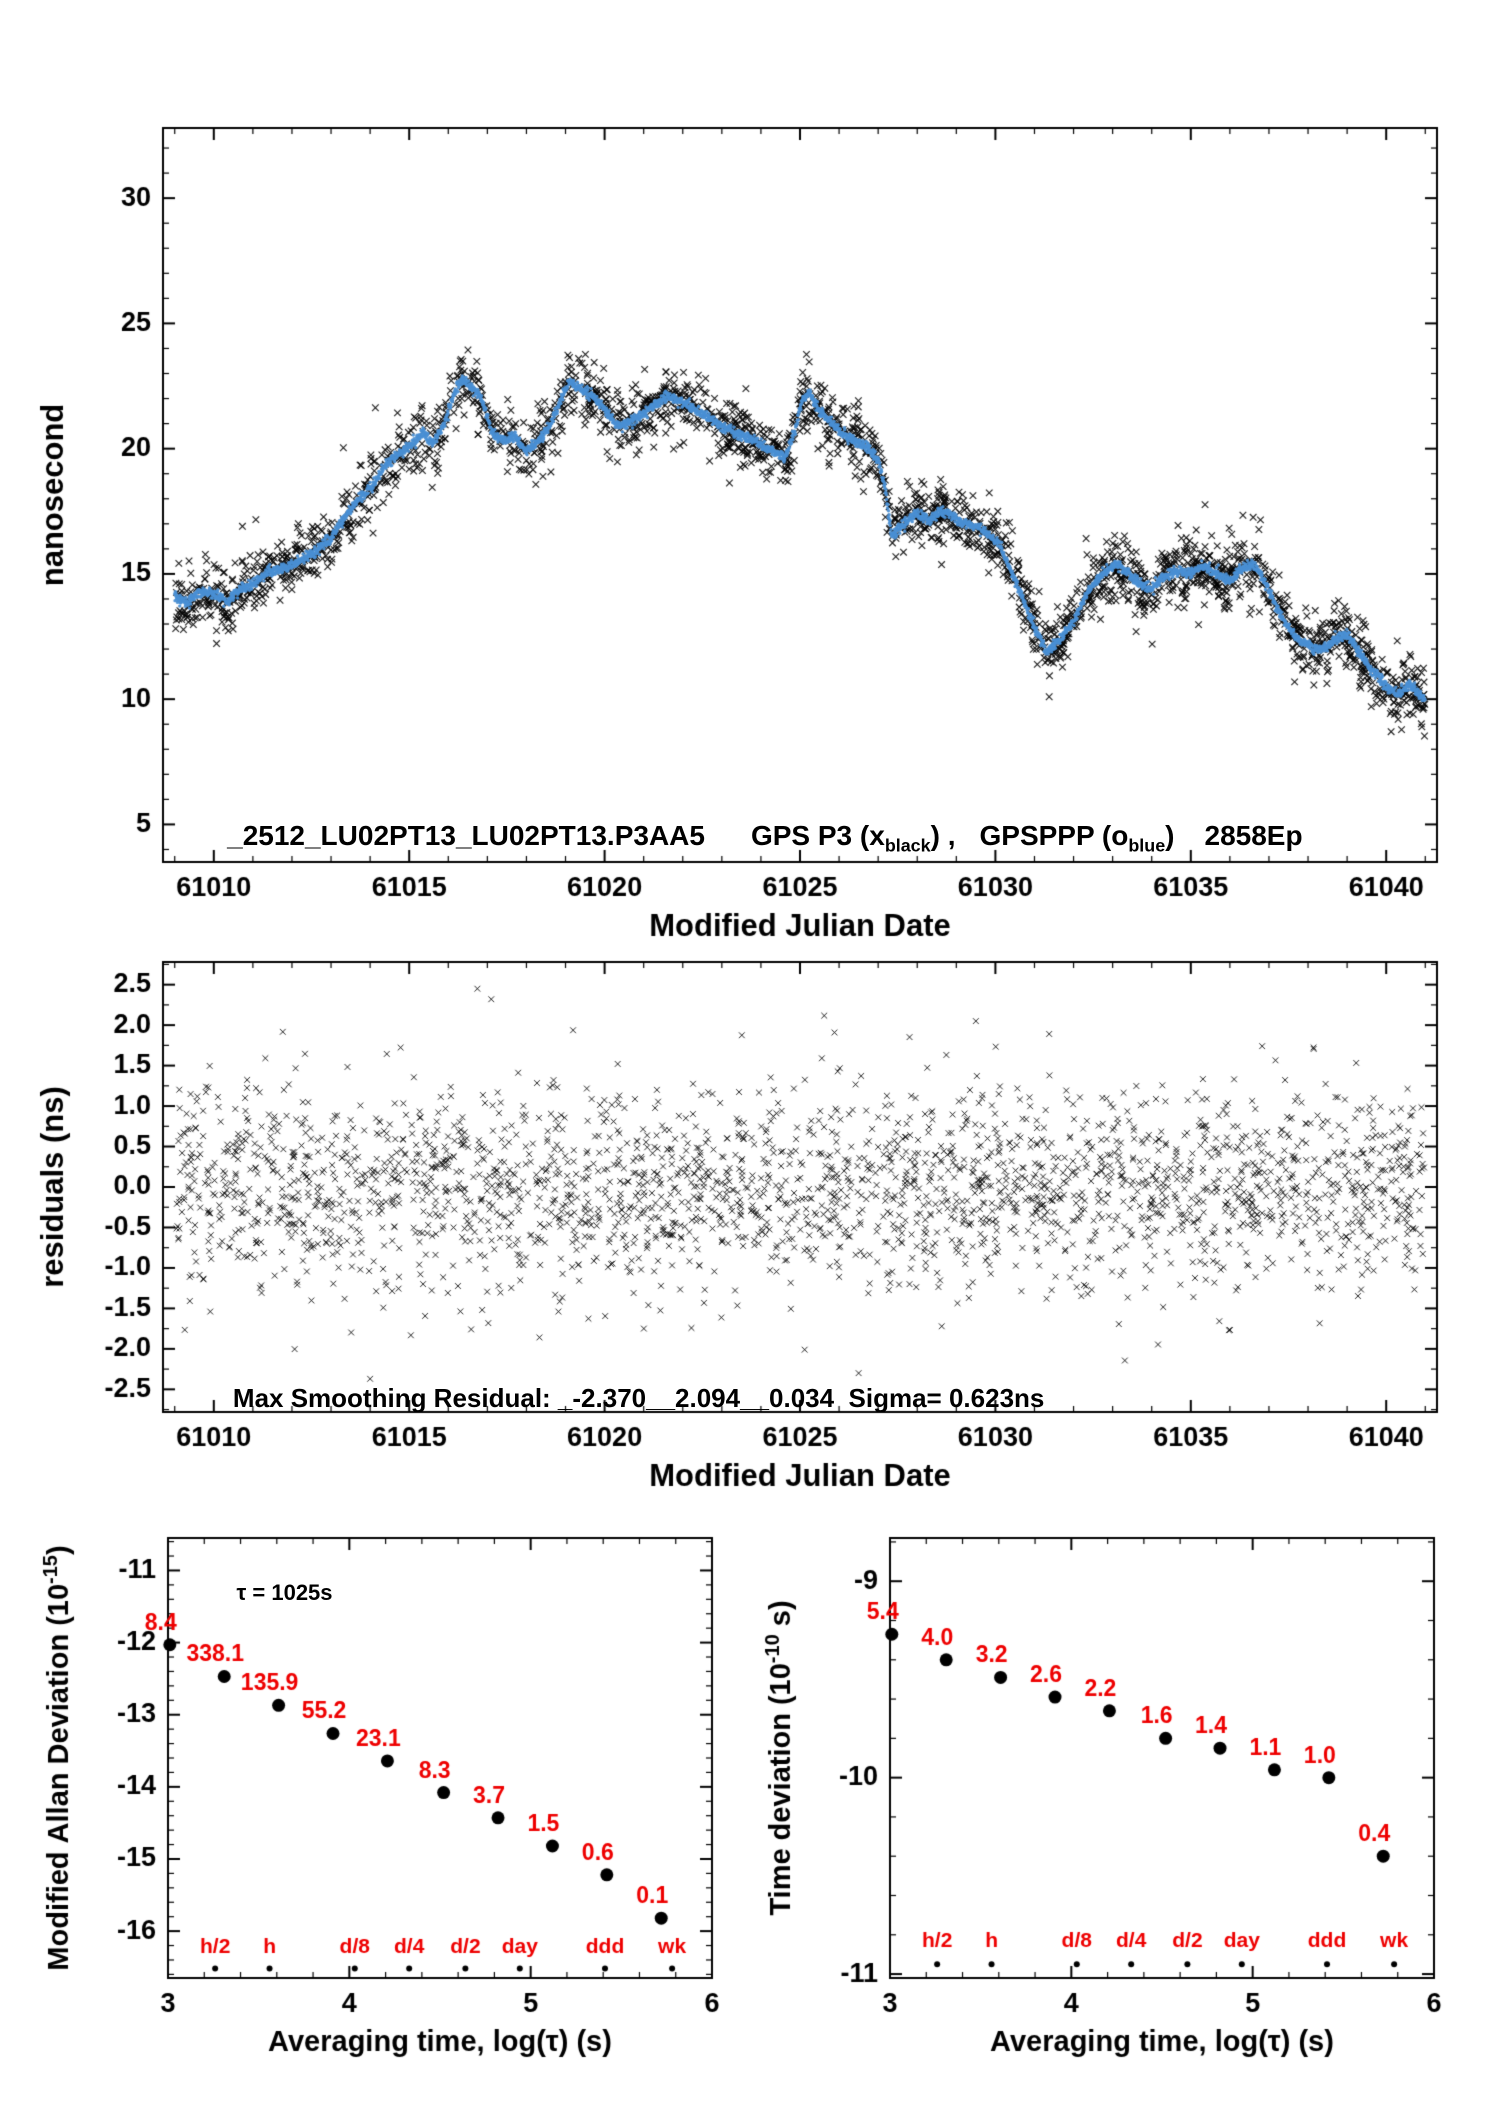  Describe the element at coordinates (853, 838) in the screenshot. I see `series-a-label: GPS P3 (xblack) ,` at that location.